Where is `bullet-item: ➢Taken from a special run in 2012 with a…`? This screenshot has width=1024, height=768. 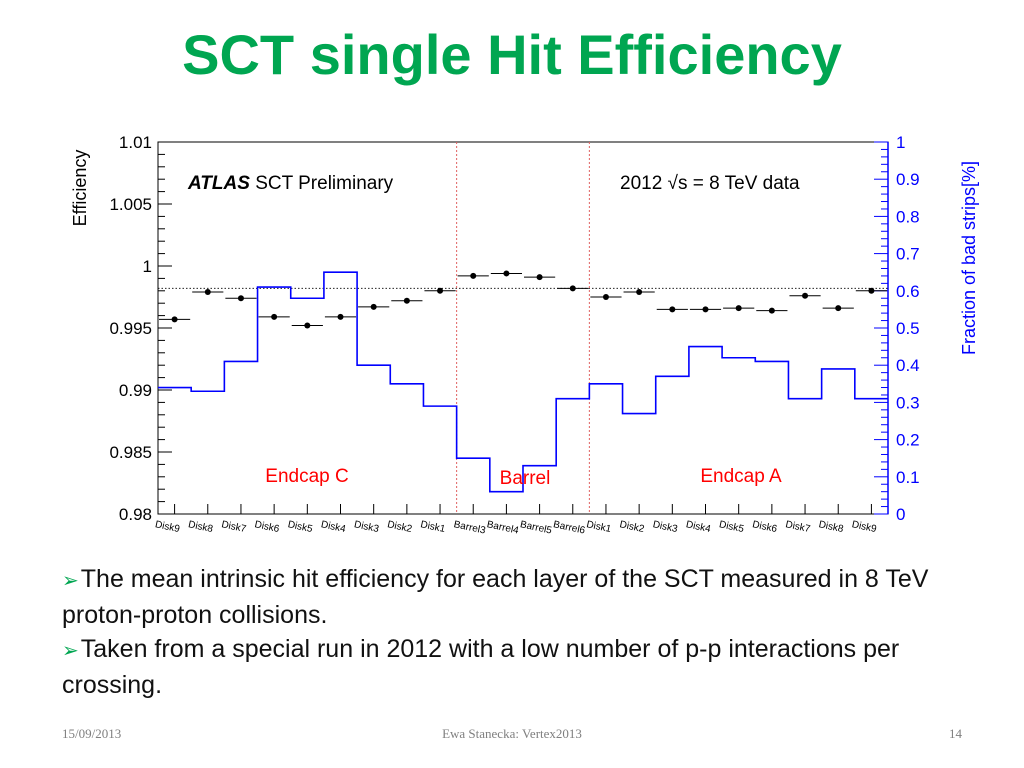
bullet-item: ➢Taken from a special run in 2012 with a… is located at coordinates (522, 667).